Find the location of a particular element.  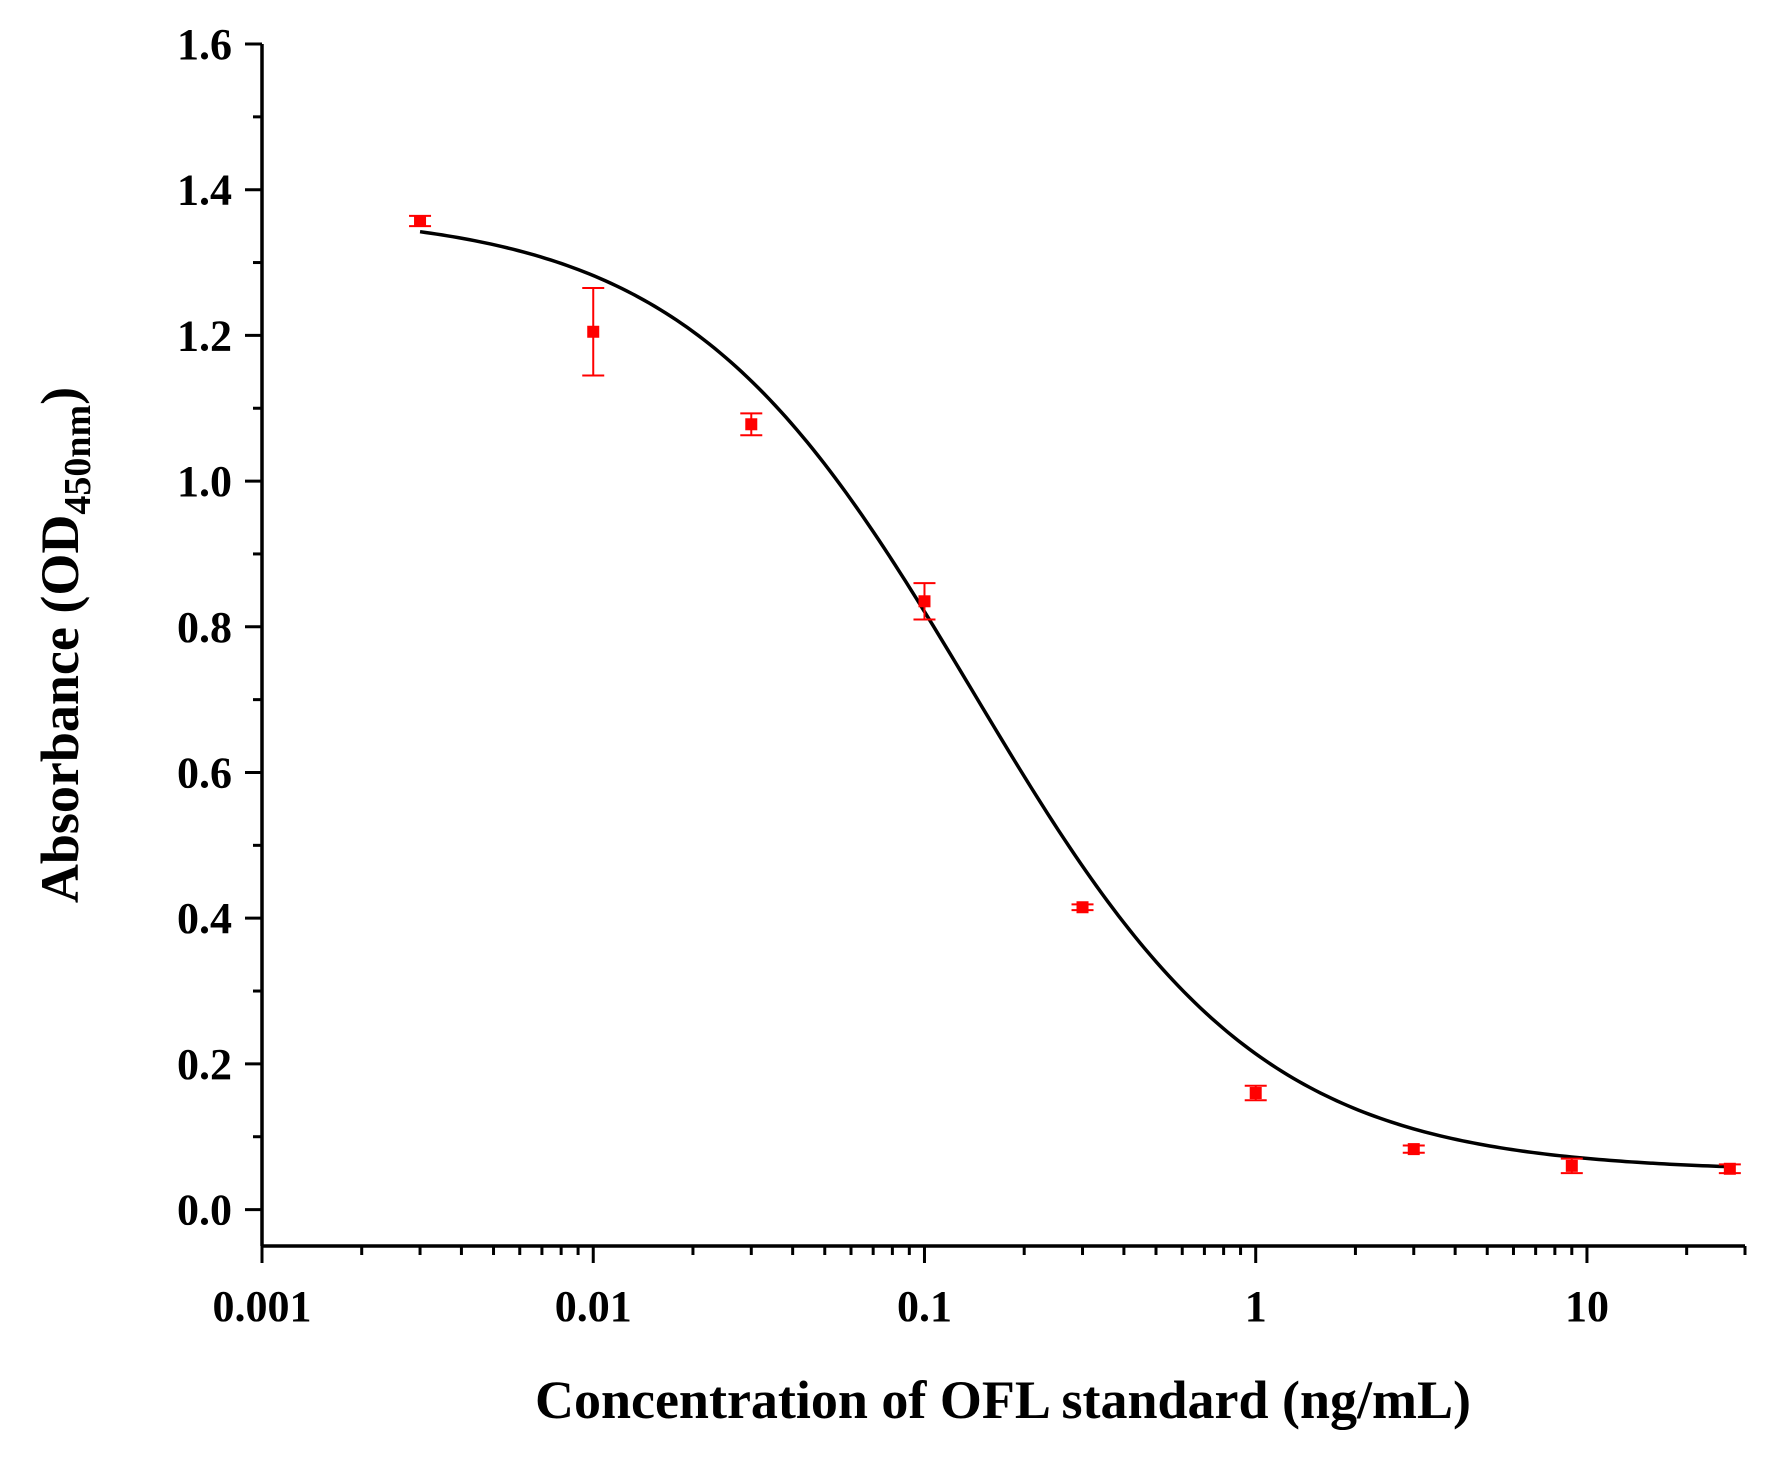

y-tick-label: 0.6 is located at coordinates (204, 772).